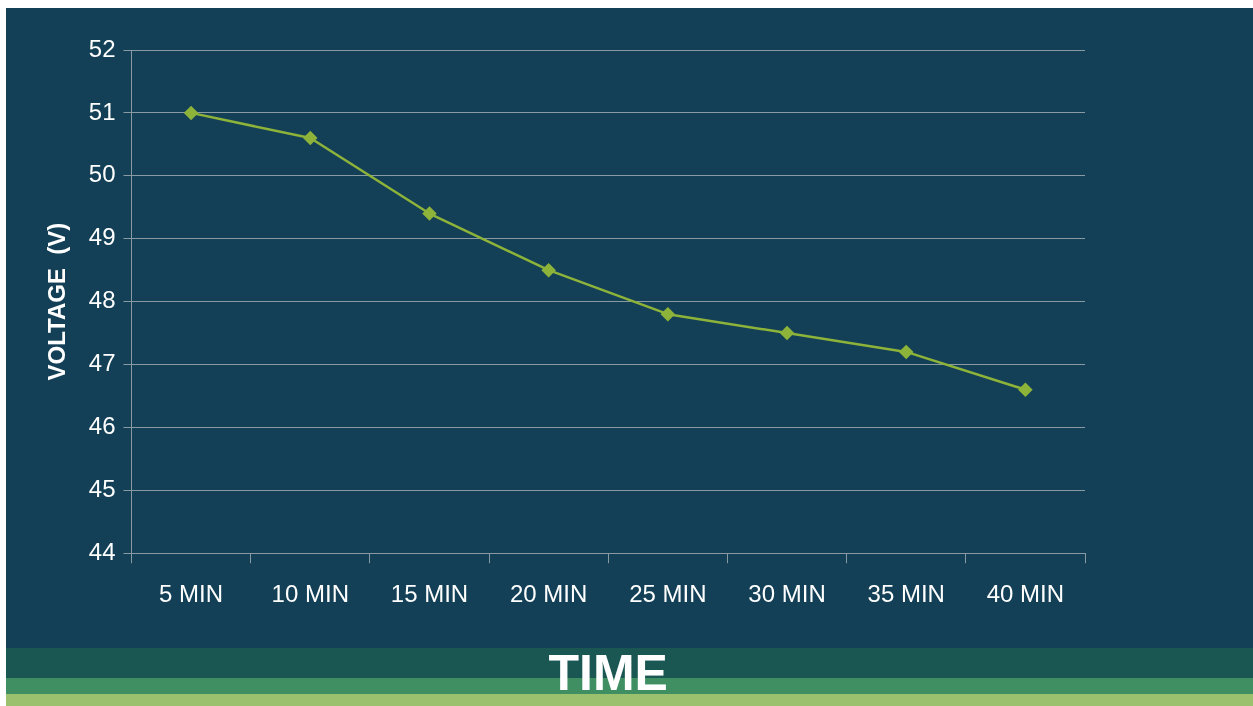  What do you see at coordinates (102, 426) in the screenshot?
I see `y-tick-label: 46` at bounding box center [102, 426].